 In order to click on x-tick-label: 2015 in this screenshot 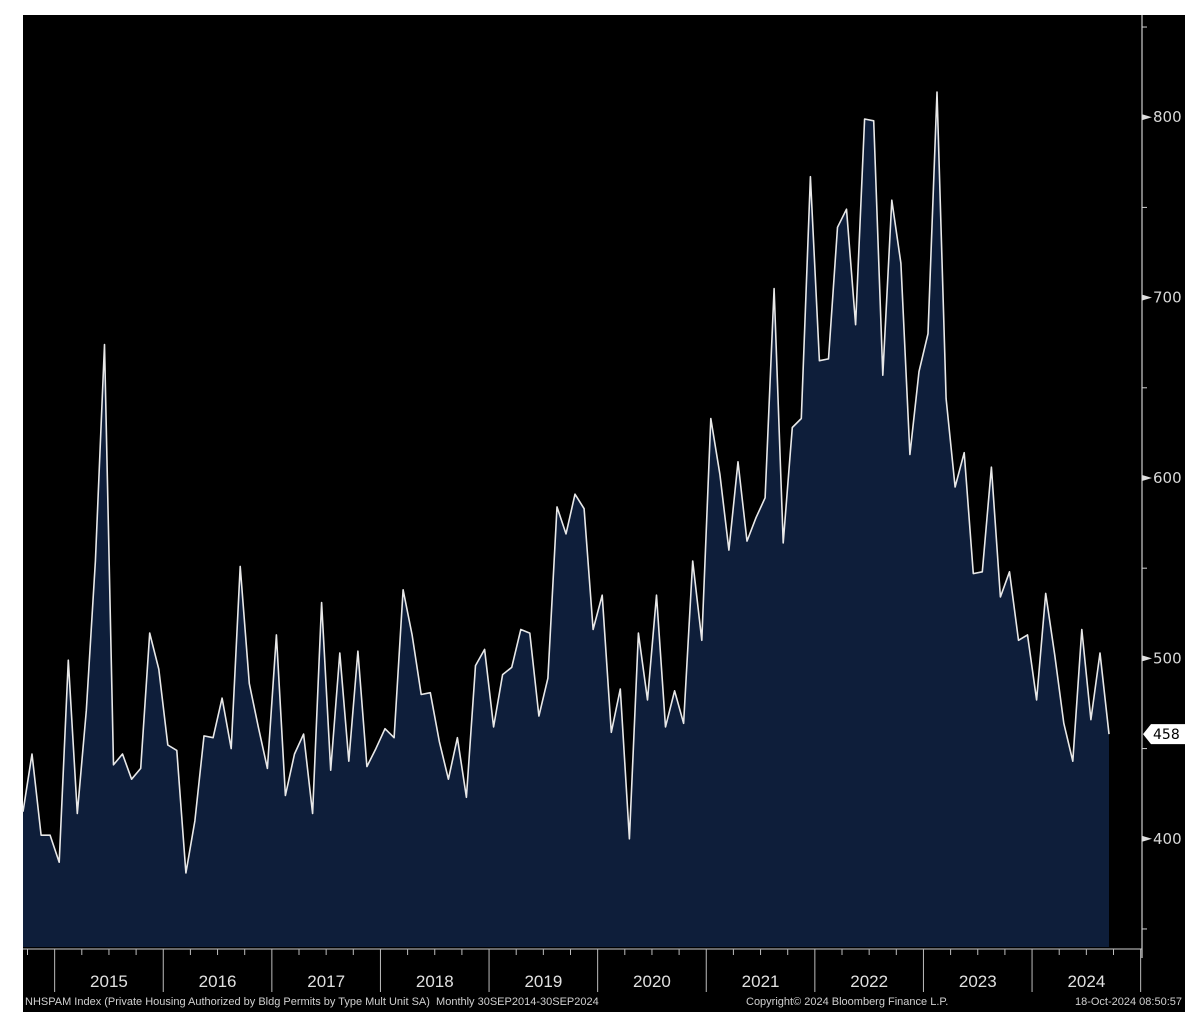, I will do `click(109, 981)`.